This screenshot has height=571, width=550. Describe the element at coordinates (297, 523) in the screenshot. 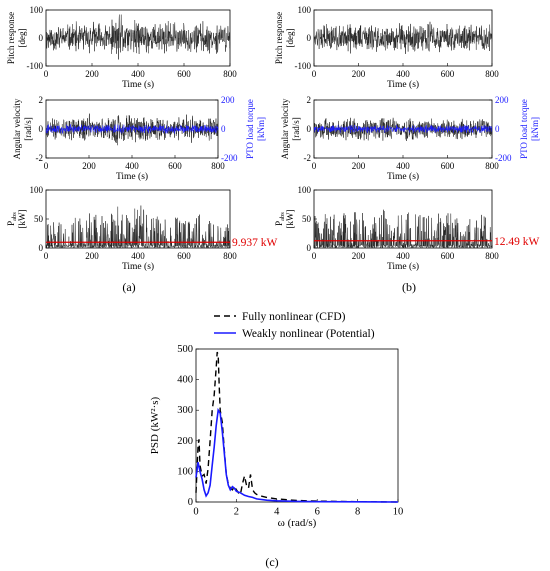

I see `x-axis-label: ω (rad/s)` at that location.